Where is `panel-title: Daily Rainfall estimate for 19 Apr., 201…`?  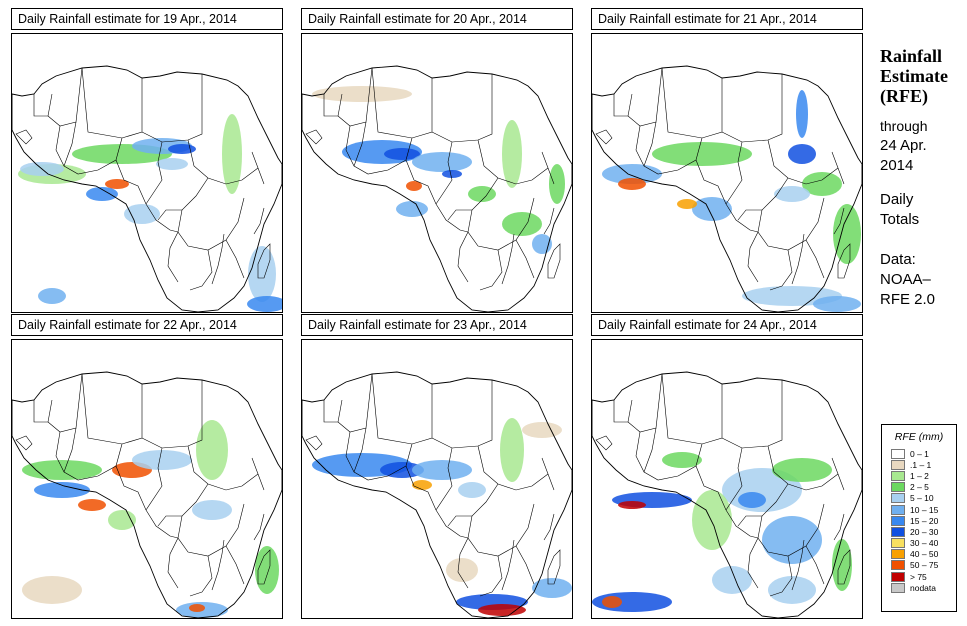 panel-title: Daily Rainfall estimate for 19 Apr., 201… is located at coordinates (147, 19).